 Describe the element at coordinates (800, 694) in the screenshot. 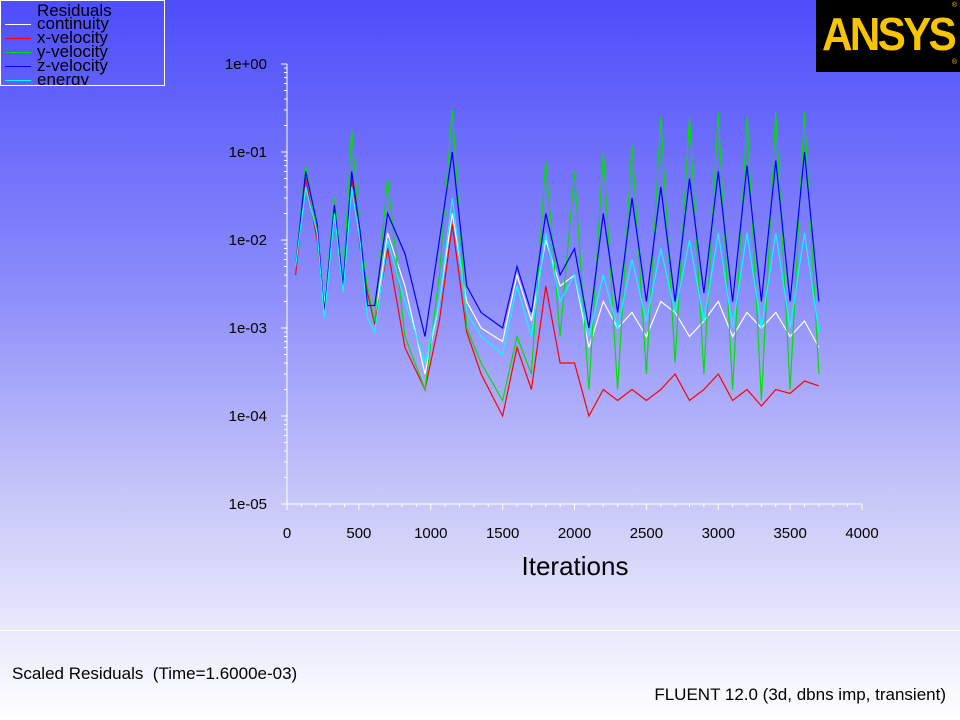

I see `solver-info: FLUENT 12.0 (3d, dbns imp, transient)` at that location.